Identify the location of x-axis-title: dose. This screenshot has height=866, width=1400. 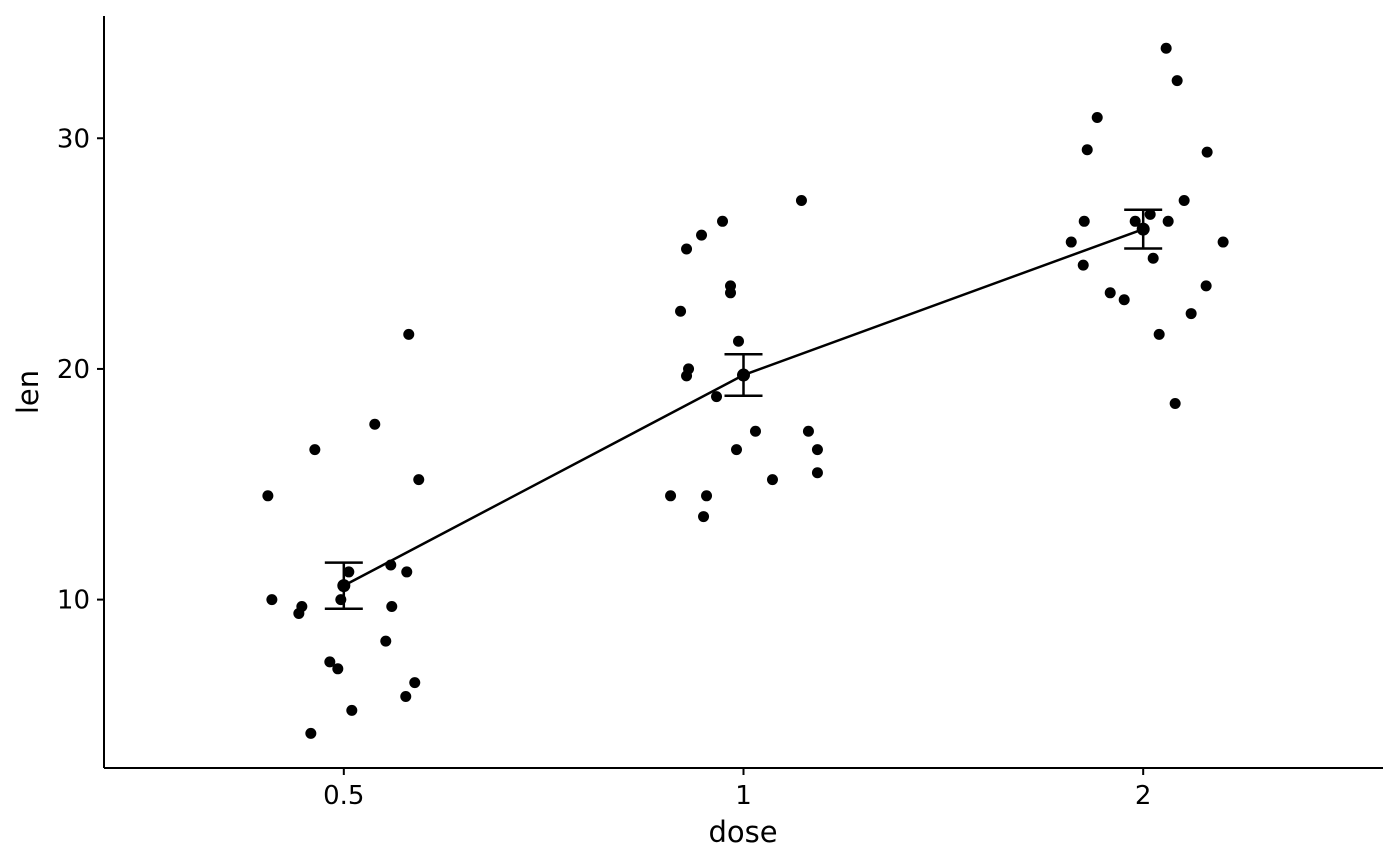
(742, 832).